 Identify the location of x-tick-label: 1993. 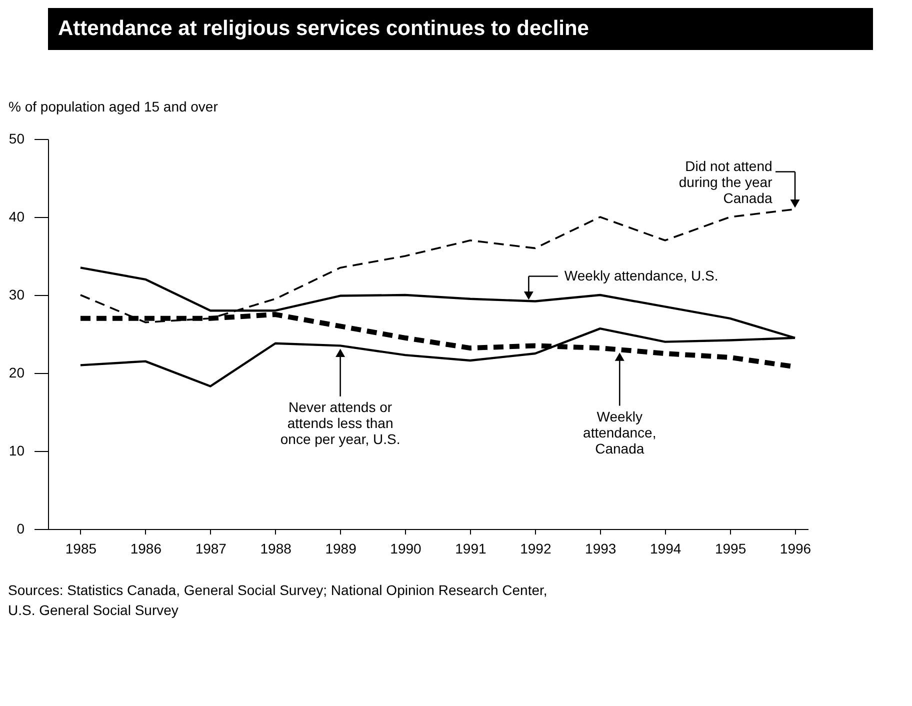
(600, 548).